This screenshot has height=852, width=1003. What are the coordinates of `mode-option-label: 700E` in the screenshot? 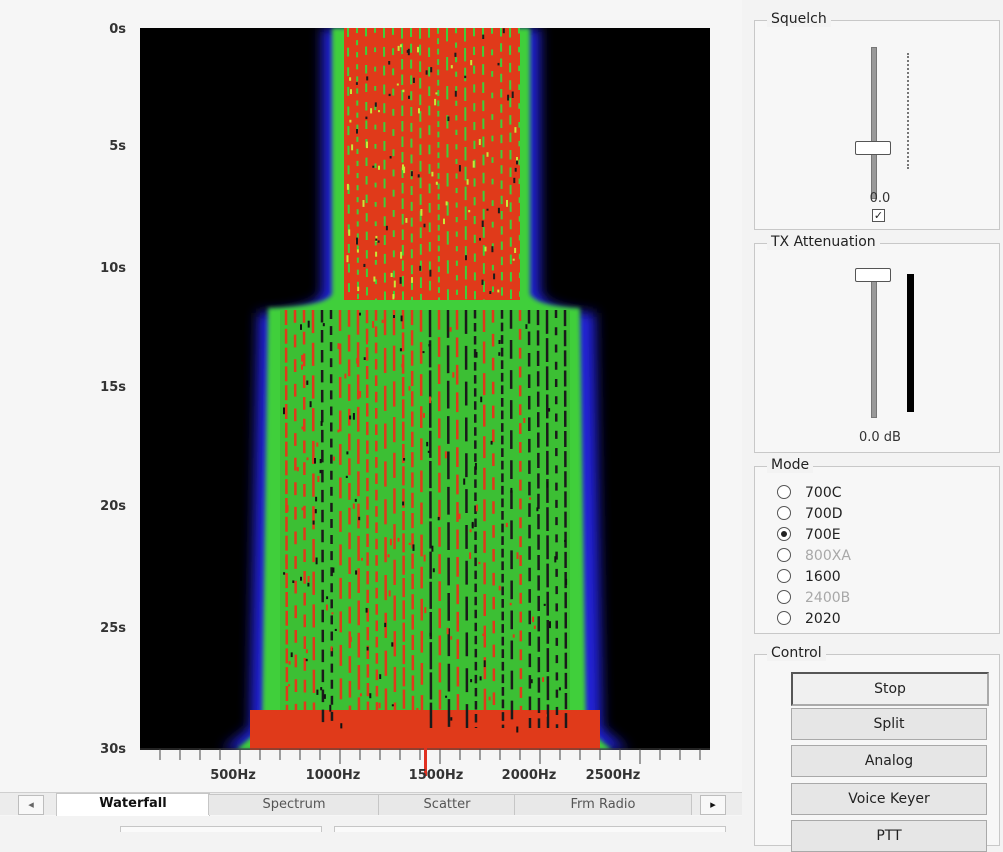 It's located at (823, 535).